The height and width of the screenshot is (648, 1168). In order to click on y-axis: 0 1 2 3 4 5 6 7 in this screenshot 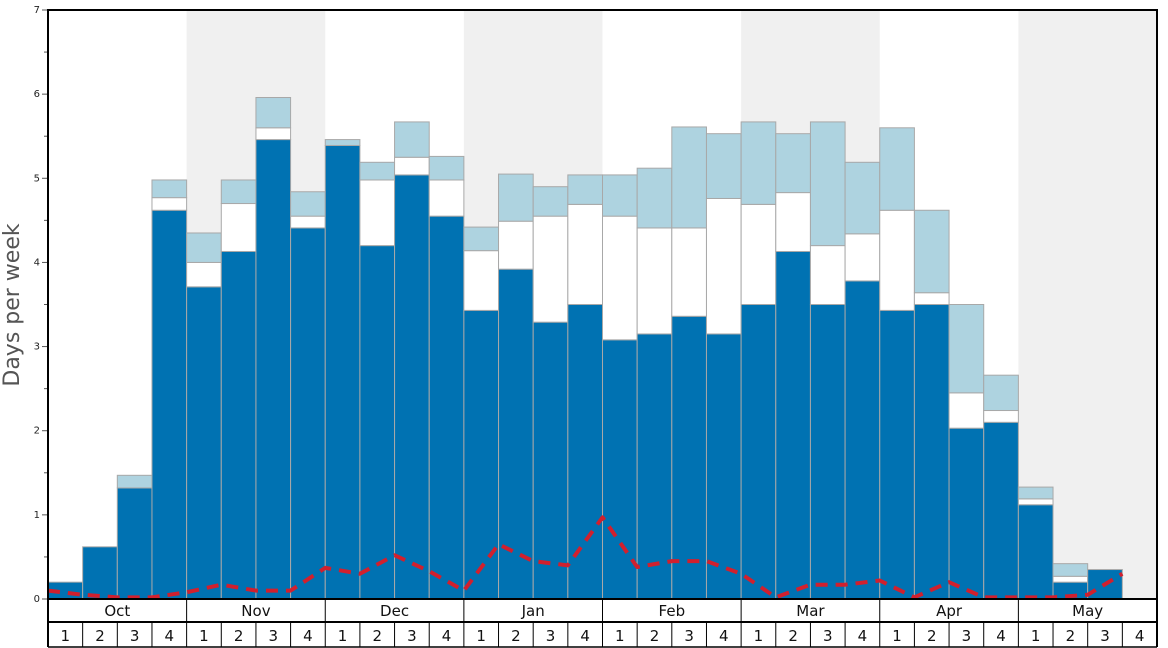, I will do `click(41, 305)`.